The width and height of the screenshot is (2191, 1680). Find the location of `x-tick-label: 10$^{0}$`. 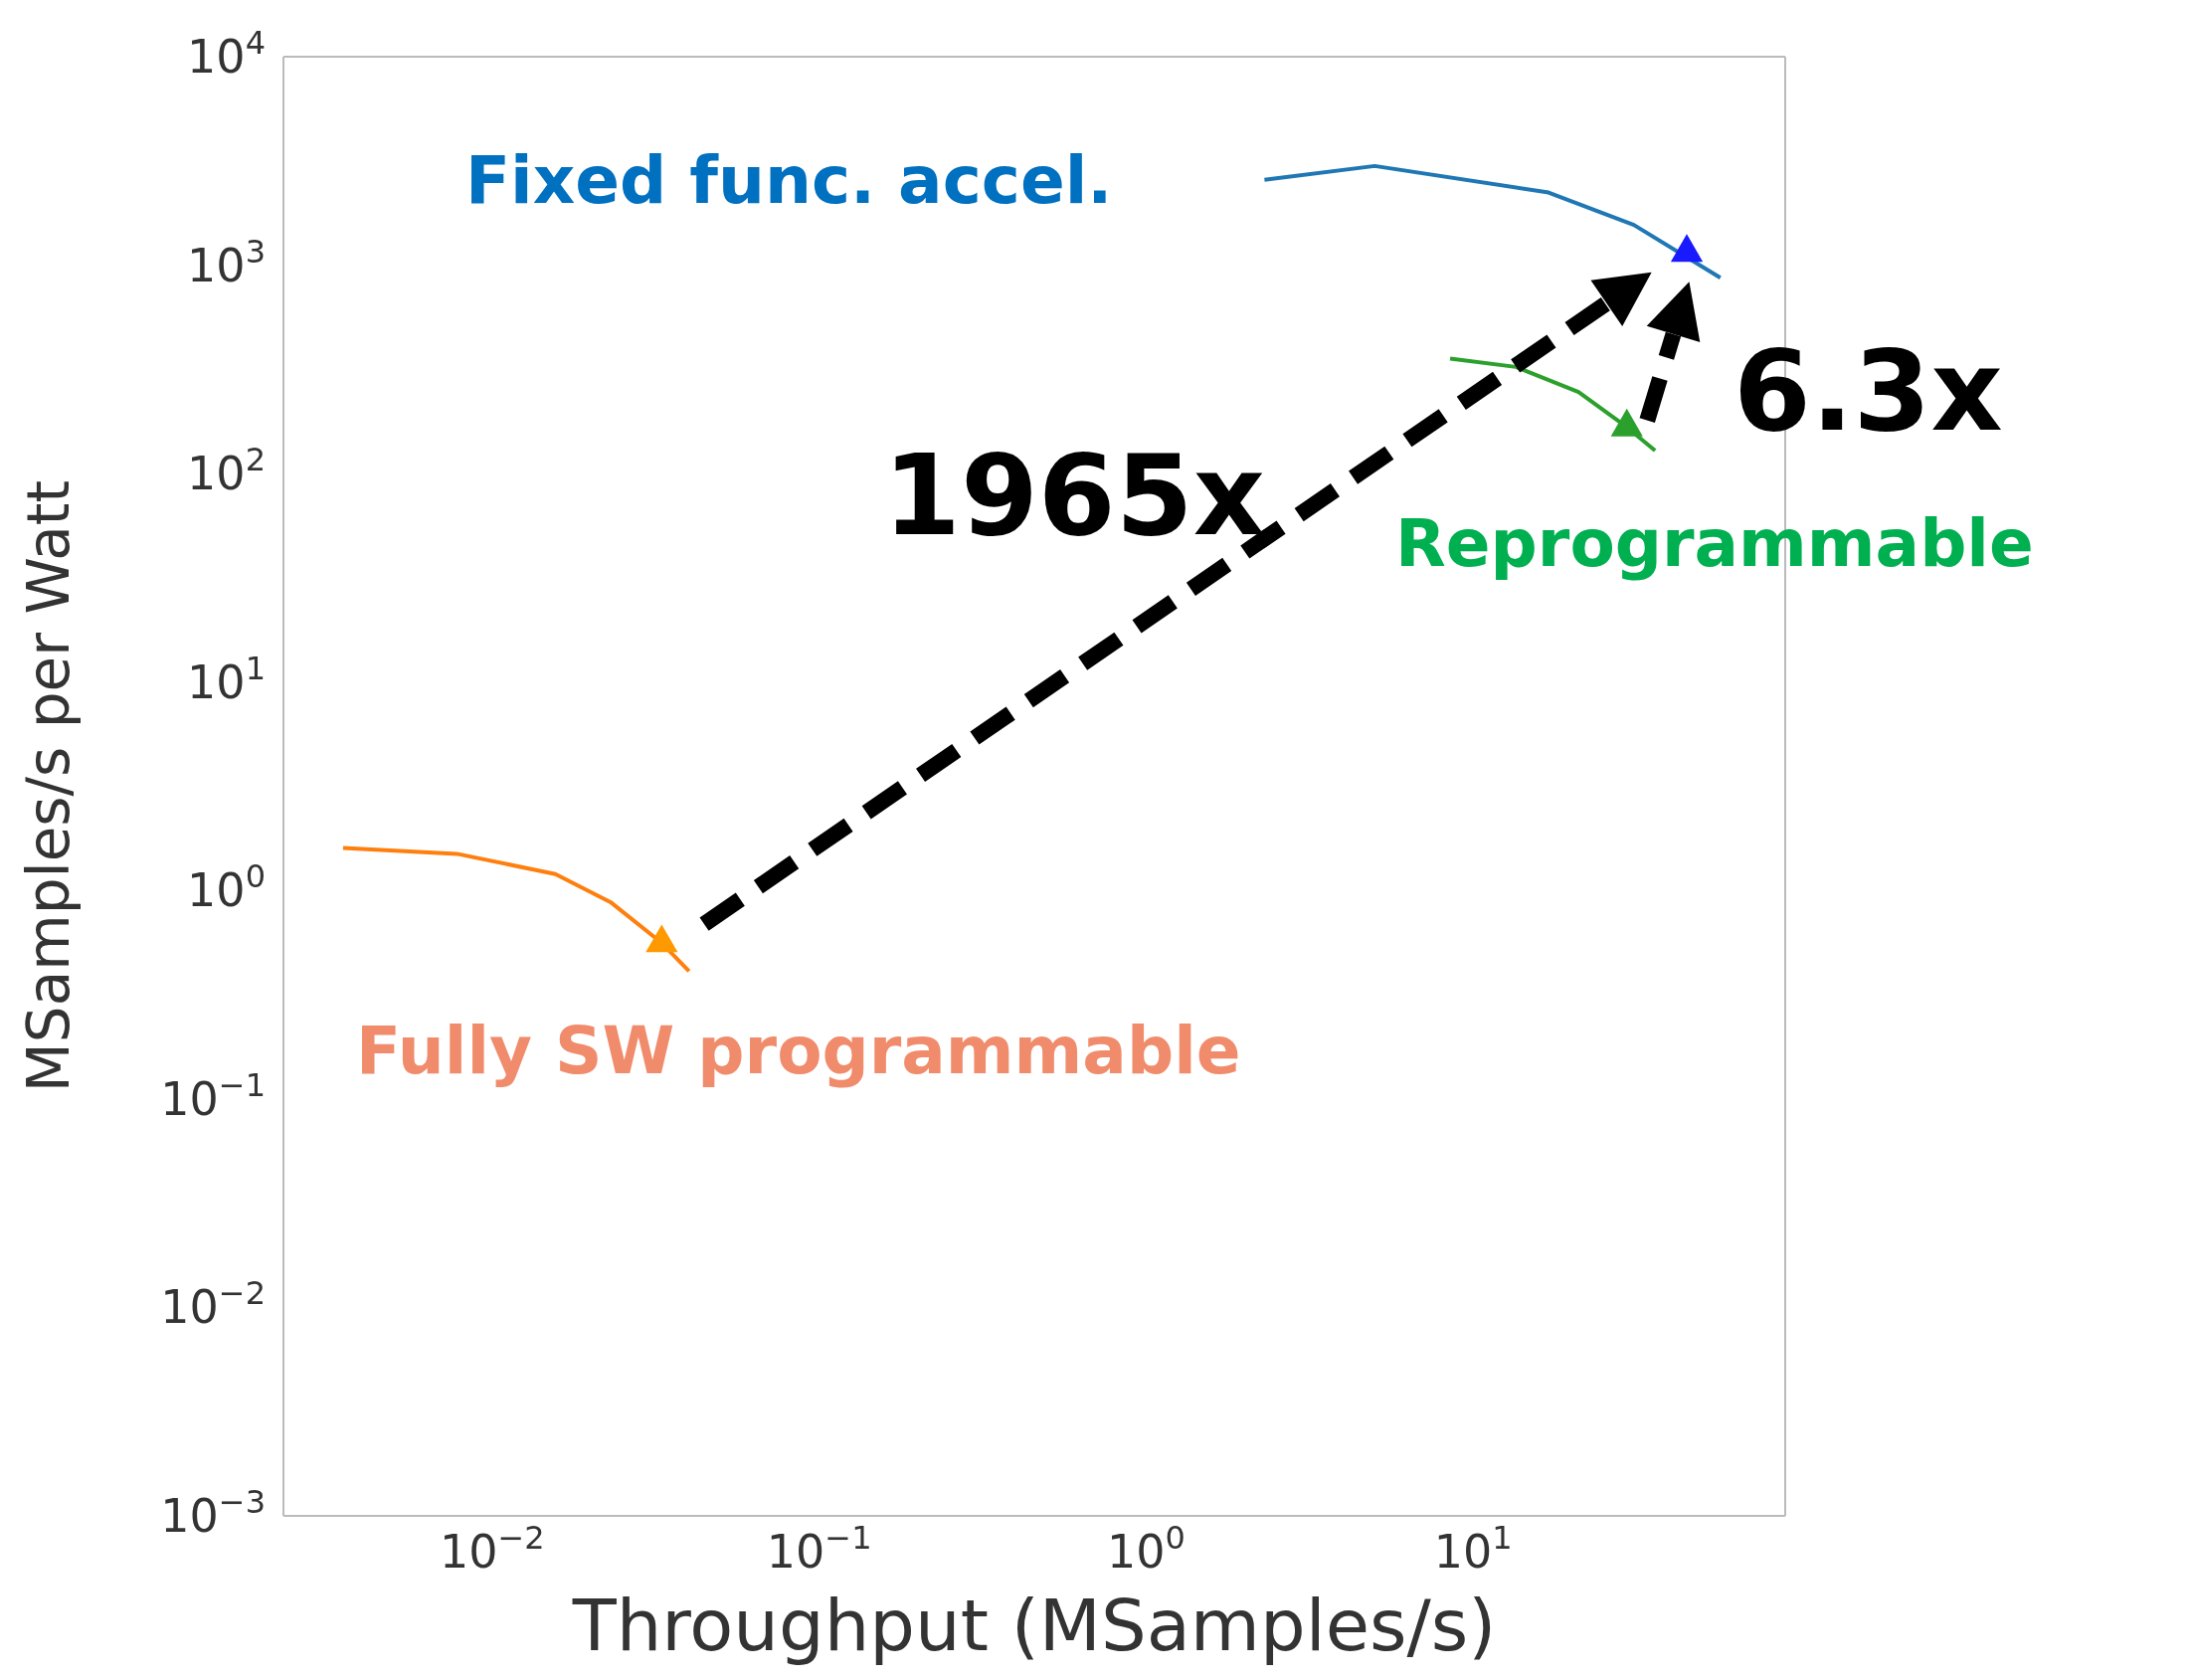

x-tick-label: 10$^{0}$ is located at coordinates (1146, 1549).